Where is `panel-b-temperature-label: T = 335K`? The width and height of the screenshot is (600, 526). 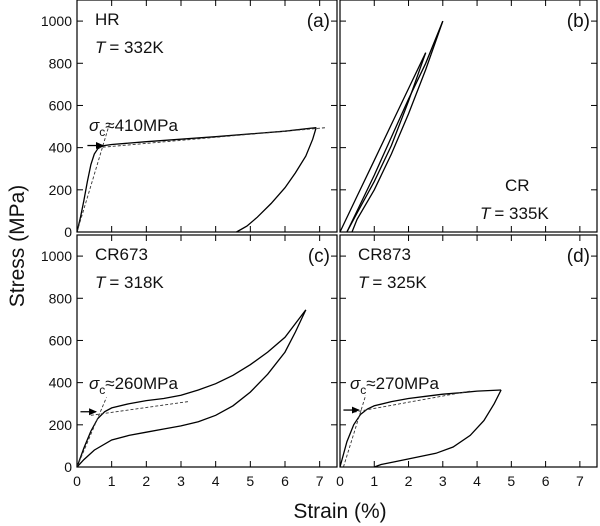 panel-b-temperature-label: T = 335K is located at coordinates (514, 213).